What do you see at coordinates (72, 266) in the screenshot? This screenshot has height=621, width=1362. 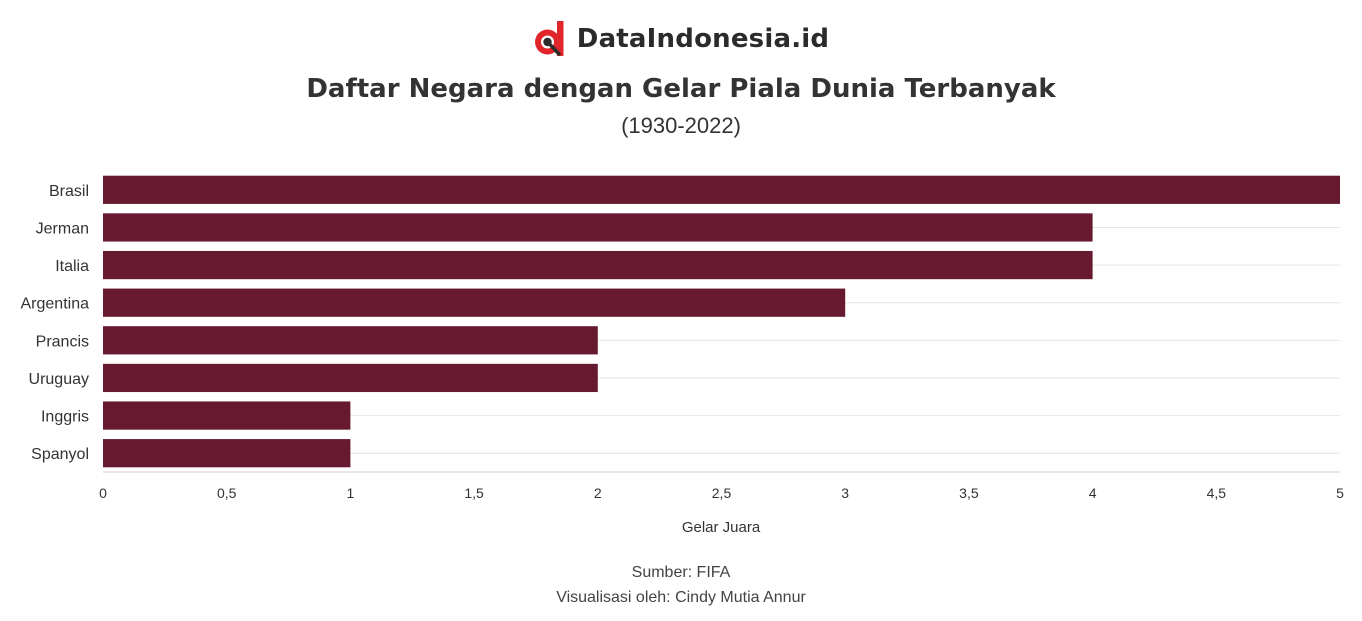 I see `category-label: Italia` at bounding box center [72, 266].